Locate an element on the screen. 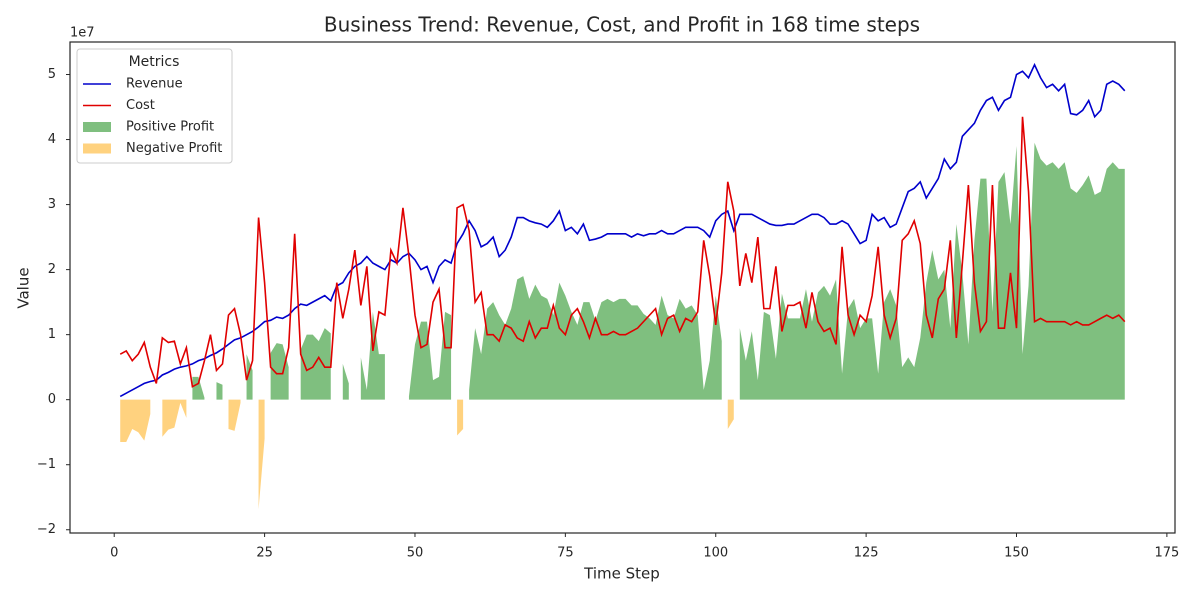  y-axis-label: Value is located at coordinates (24, 287).